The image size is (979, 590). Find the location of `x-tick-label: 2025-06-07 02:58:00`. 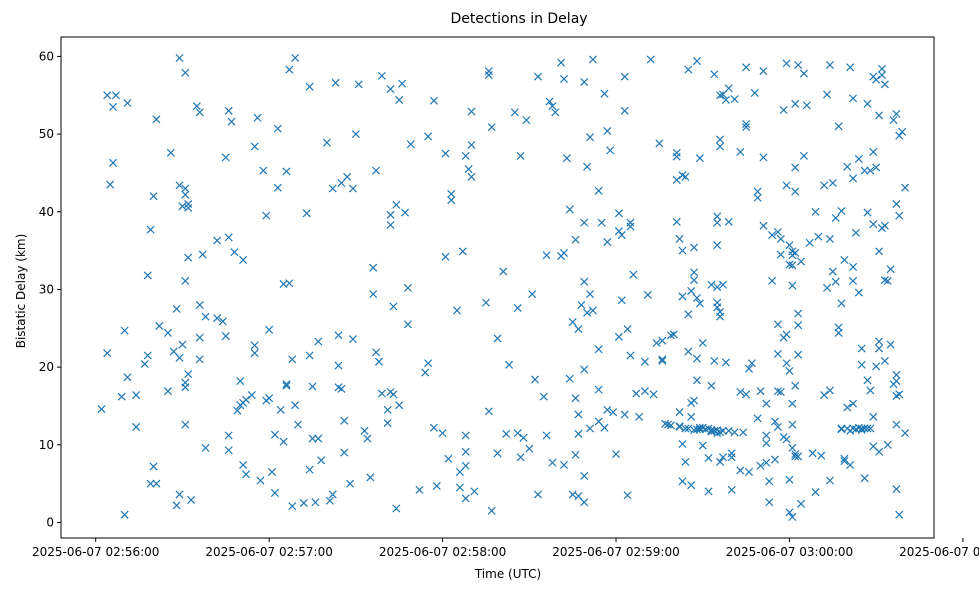

x-tick-label: 2025-06-07 02:58:00 is located at coordinates (442, 552).